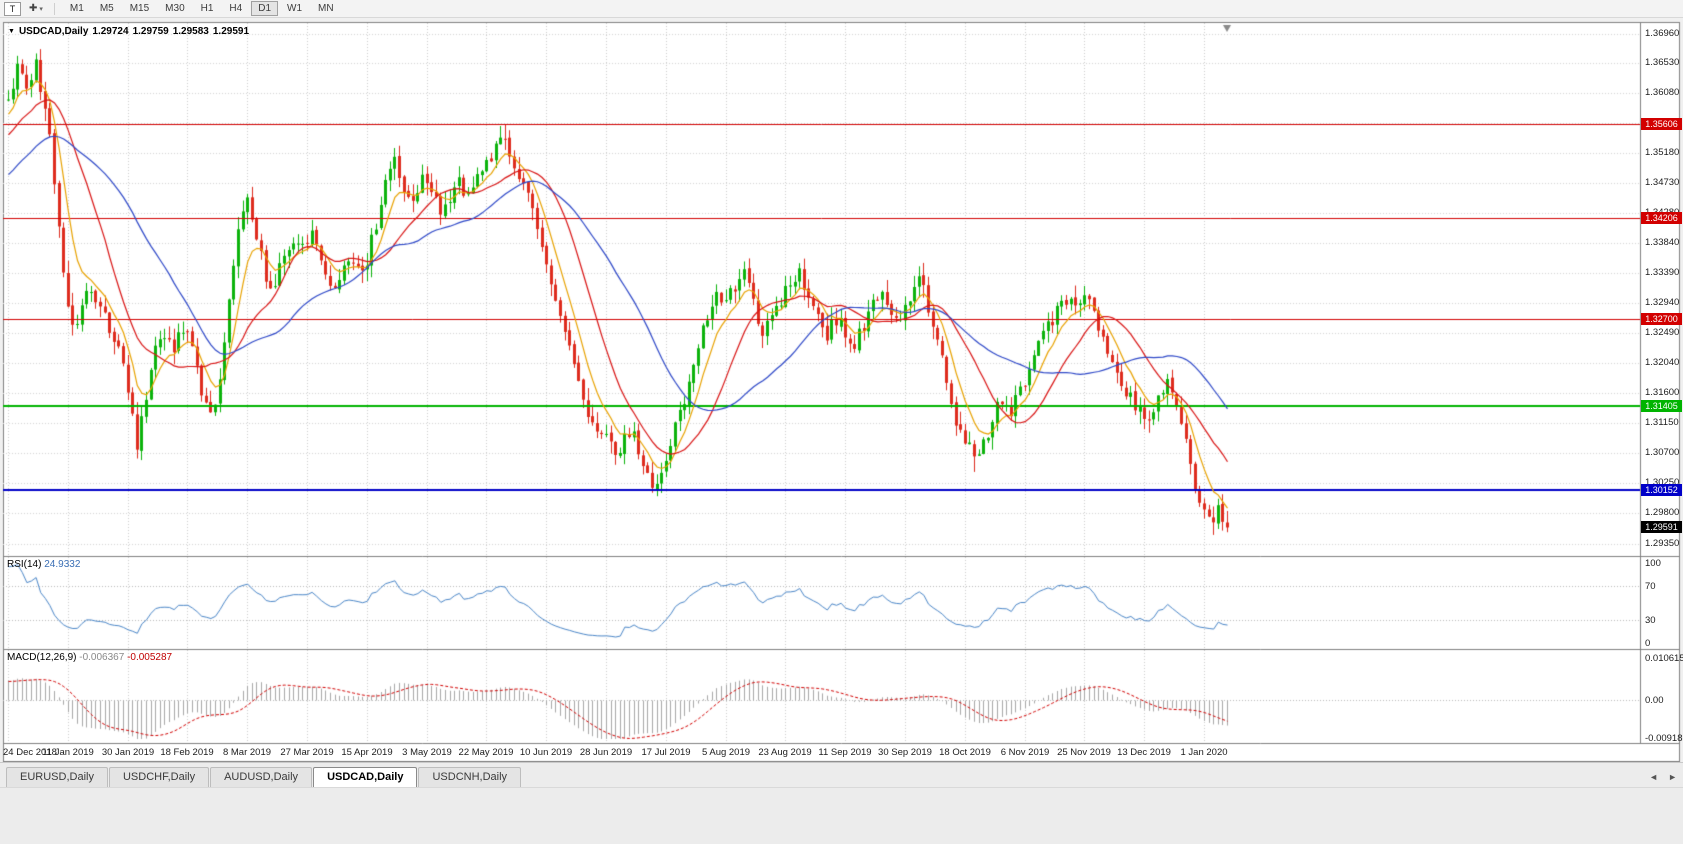  Describe the element at coordinates (1663, 777) in the screenshot. I see `tab-navigation: ◄ ►` at that location.